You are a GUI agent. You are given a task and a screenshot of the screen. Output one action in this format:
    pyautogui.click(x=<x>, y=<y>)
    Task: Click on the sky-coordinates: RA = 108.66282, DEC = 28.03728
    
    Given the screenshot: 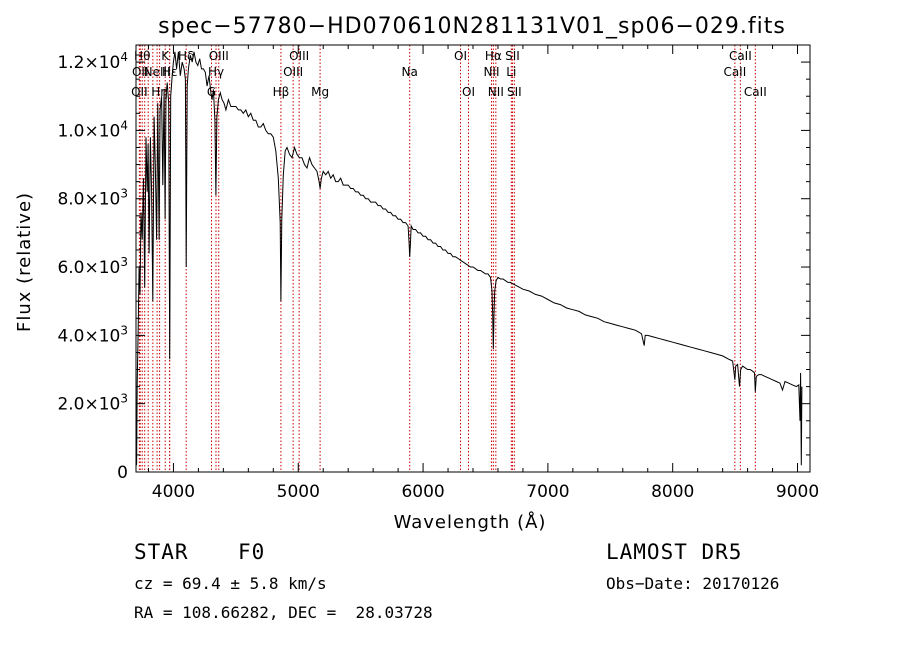 What is the action you would take?
    pyautogui.click(x=283, y=612)
    